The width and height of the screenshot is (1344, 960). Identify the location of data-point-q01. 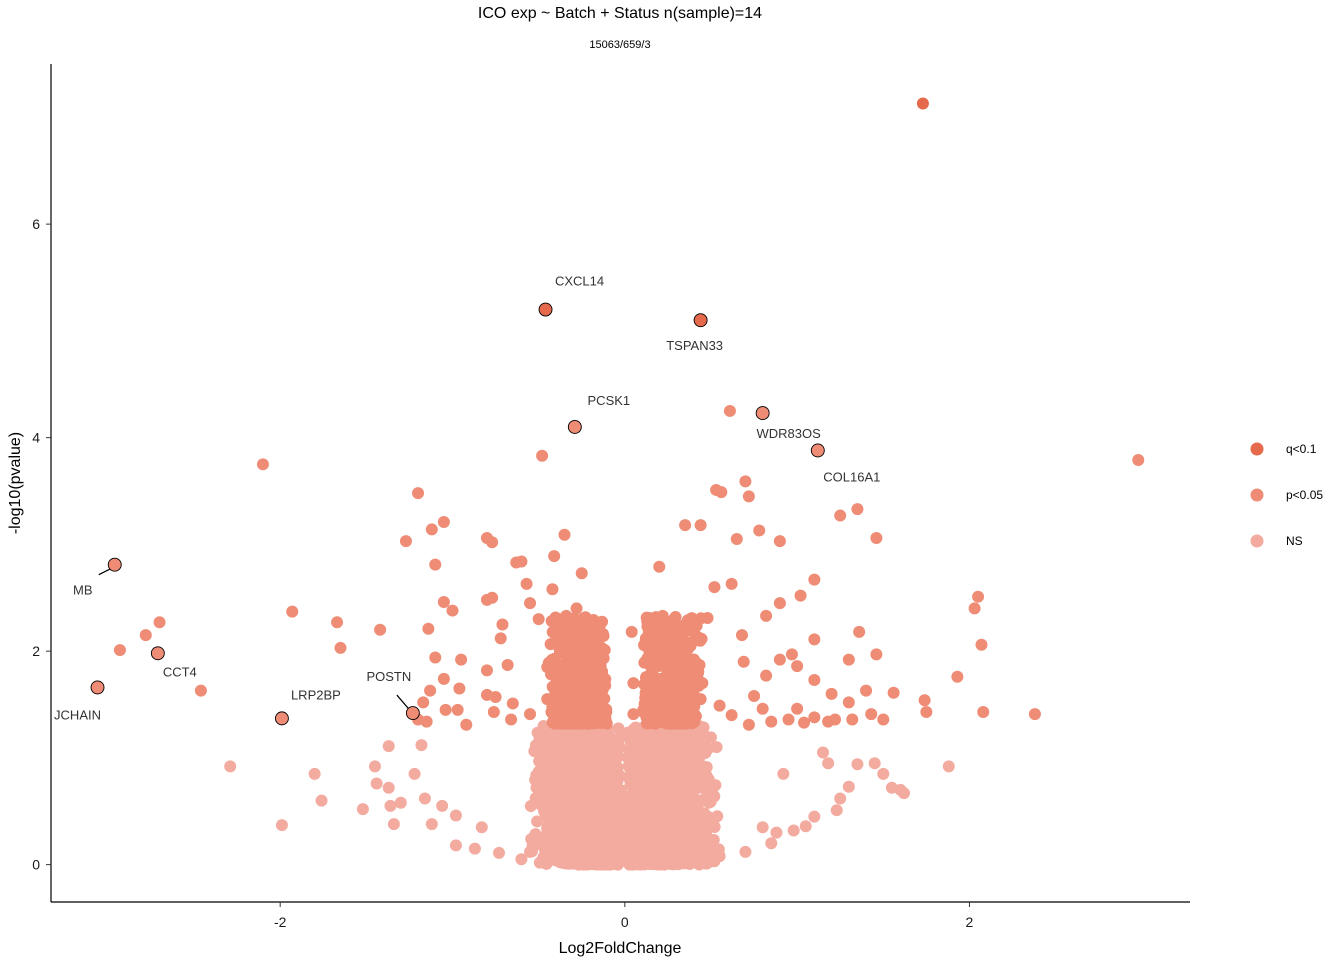
(922, 103).